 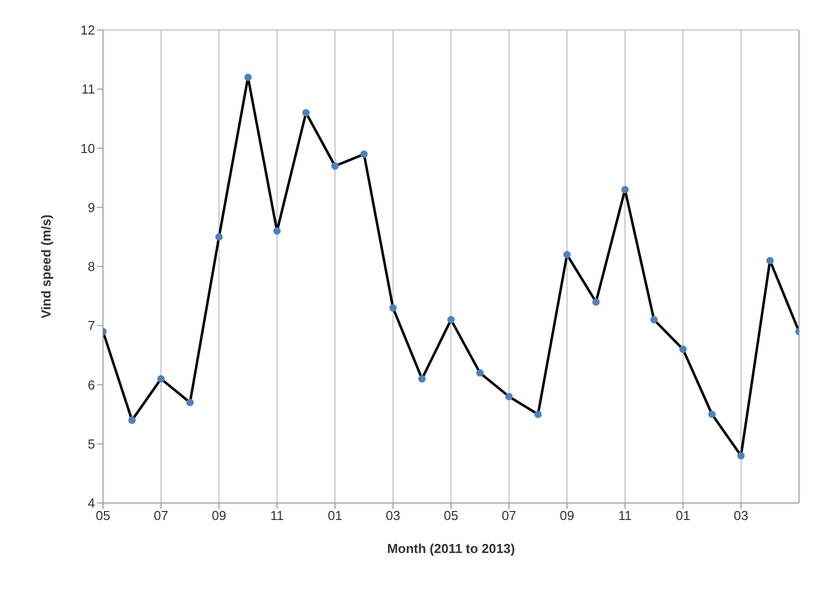 I want to click on y-tick-label: 8, so click(x=91, y=266).